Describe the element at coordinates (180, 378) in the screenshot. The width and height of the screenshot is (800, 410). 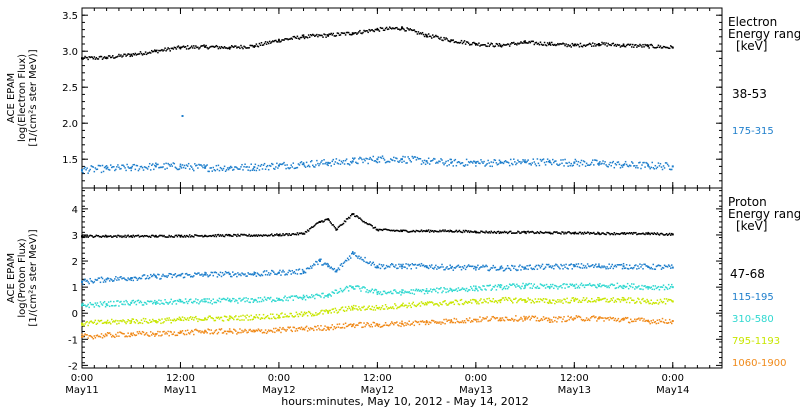
I see `x-tick-label-time: 12:00` at that location.